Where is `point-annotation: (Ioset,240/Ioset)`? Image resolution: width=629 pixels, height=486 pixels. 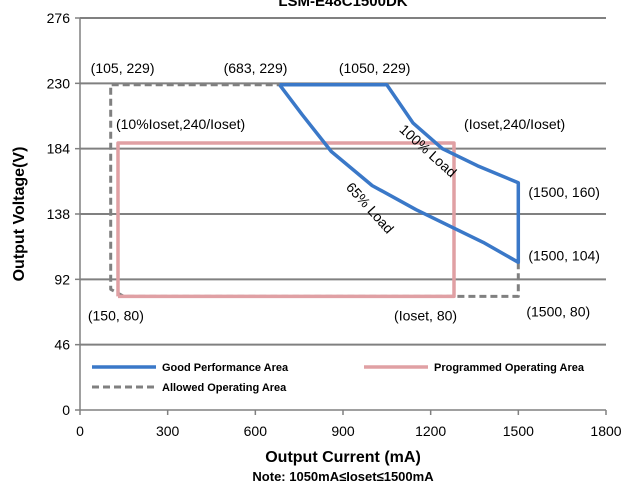
point-annotation: (Ioset,240/Ioset) is located at coordinates (514, 124).